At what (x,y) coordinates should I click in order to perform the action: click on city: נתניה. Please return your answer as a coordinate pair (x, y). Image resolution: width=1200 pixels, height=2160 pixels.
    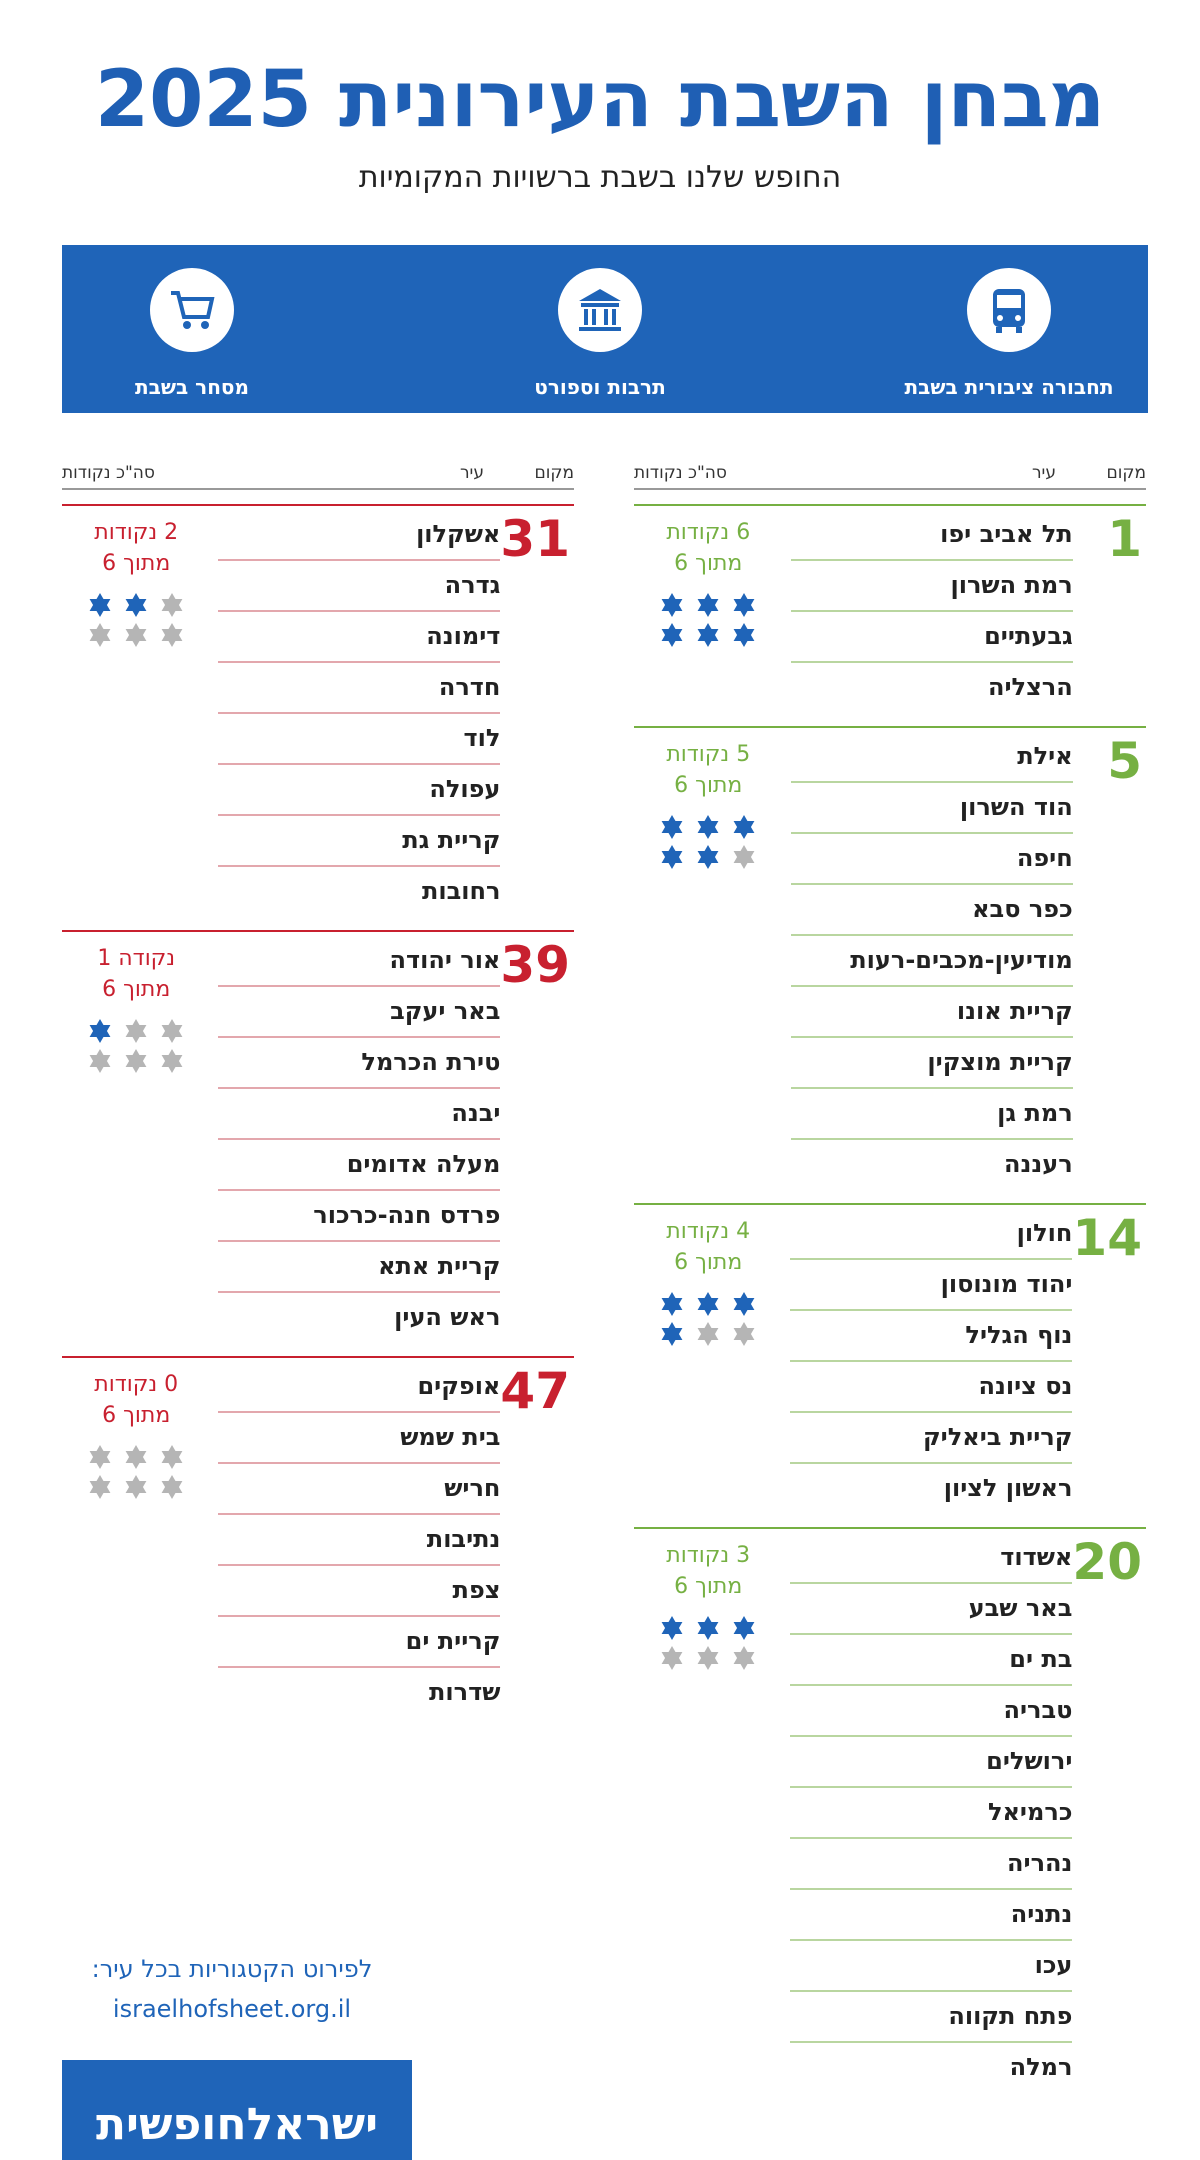
    Looking at the image, I should click on (931, 1915).